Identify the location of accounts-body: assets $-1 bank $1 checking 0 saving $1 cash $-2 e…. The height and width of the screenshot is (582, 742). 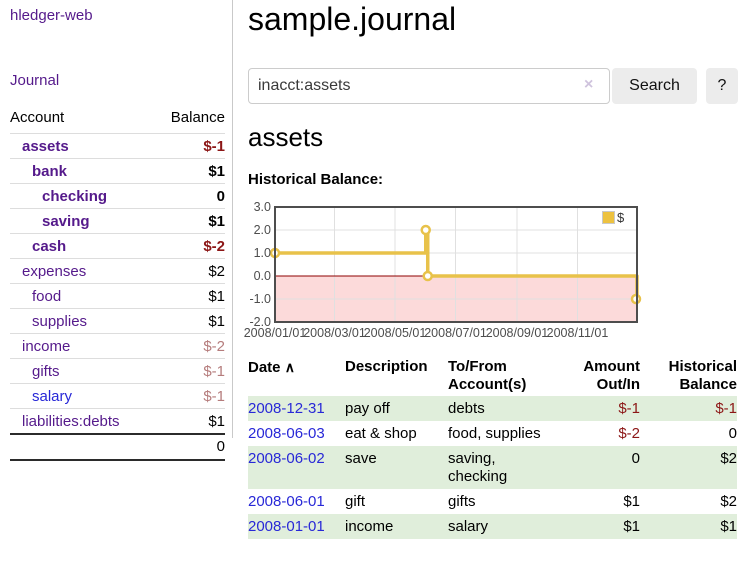
(117, 283).